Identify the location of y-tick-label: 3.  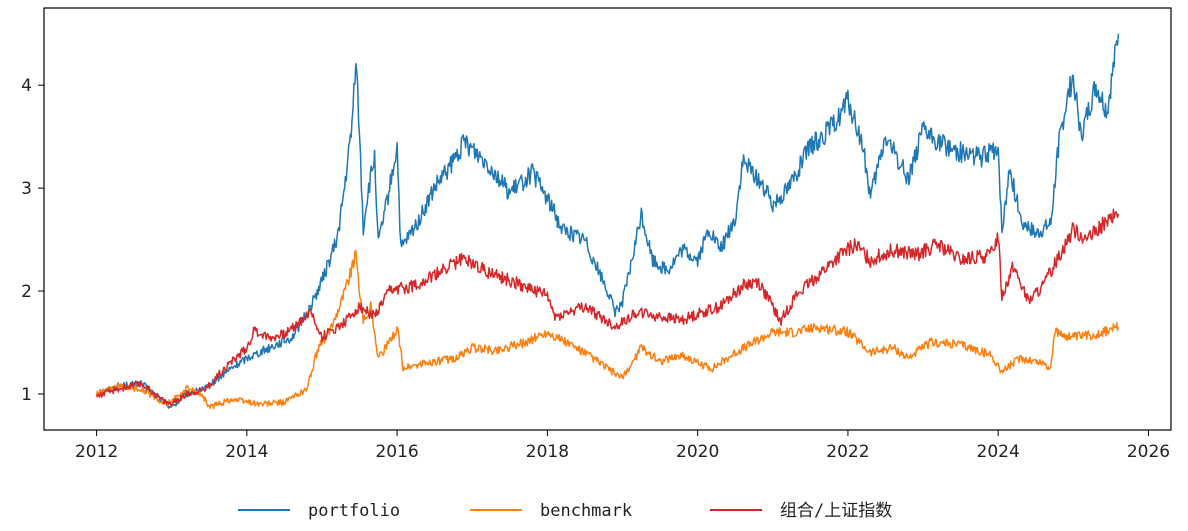
(26, 189).